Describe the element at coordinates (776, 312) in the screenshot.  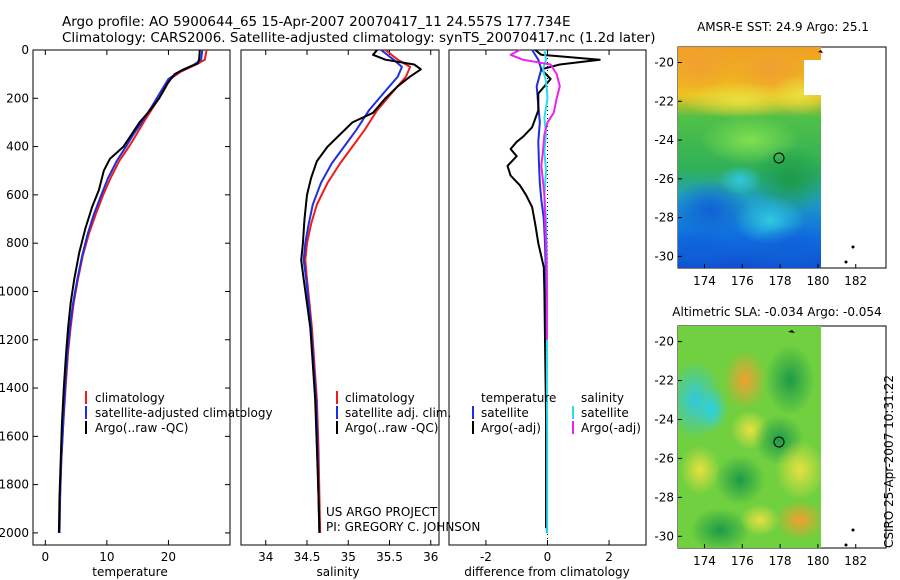
I see `sla-map-title: Altimetric SLA: -0.034 Argo: -0.054` at that location.